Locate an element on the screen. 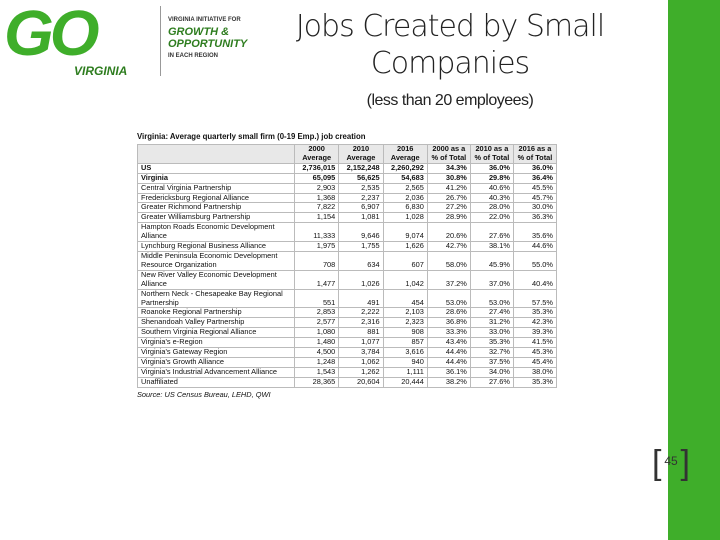 The width and height of the screenshot is (720, 540). cell: 2,316 is located at coordinates (361, 323).